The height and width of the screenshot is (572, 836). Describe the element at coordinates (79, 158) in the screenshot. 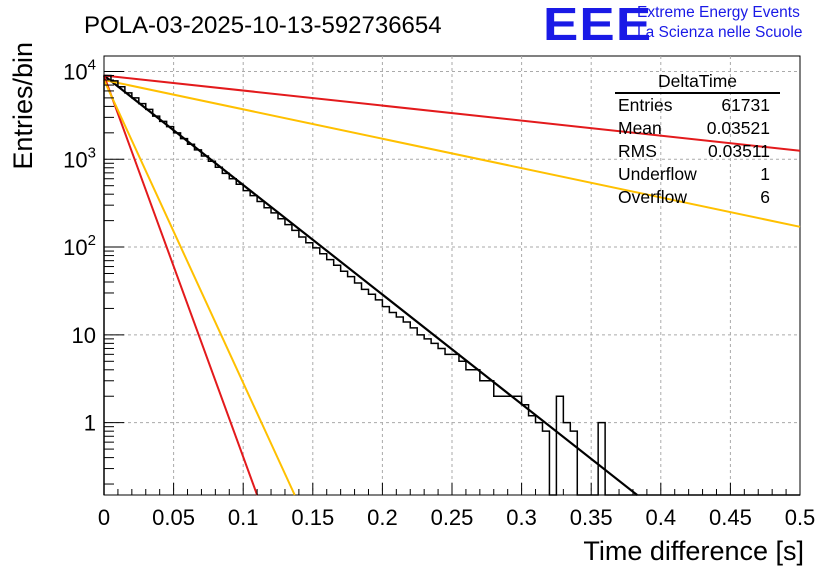

I see `y-tick-label: 10³` at that location.